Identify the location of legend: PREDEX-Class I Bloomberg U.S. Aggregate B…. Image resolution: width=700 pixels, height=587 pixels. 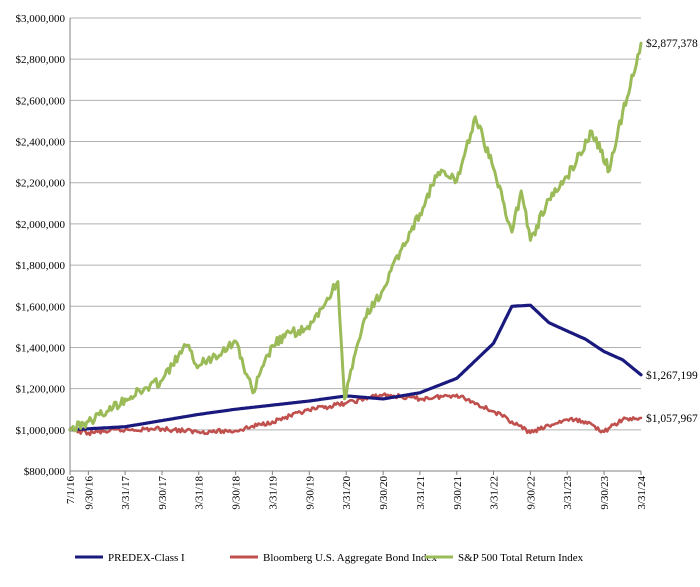
(329, 558).